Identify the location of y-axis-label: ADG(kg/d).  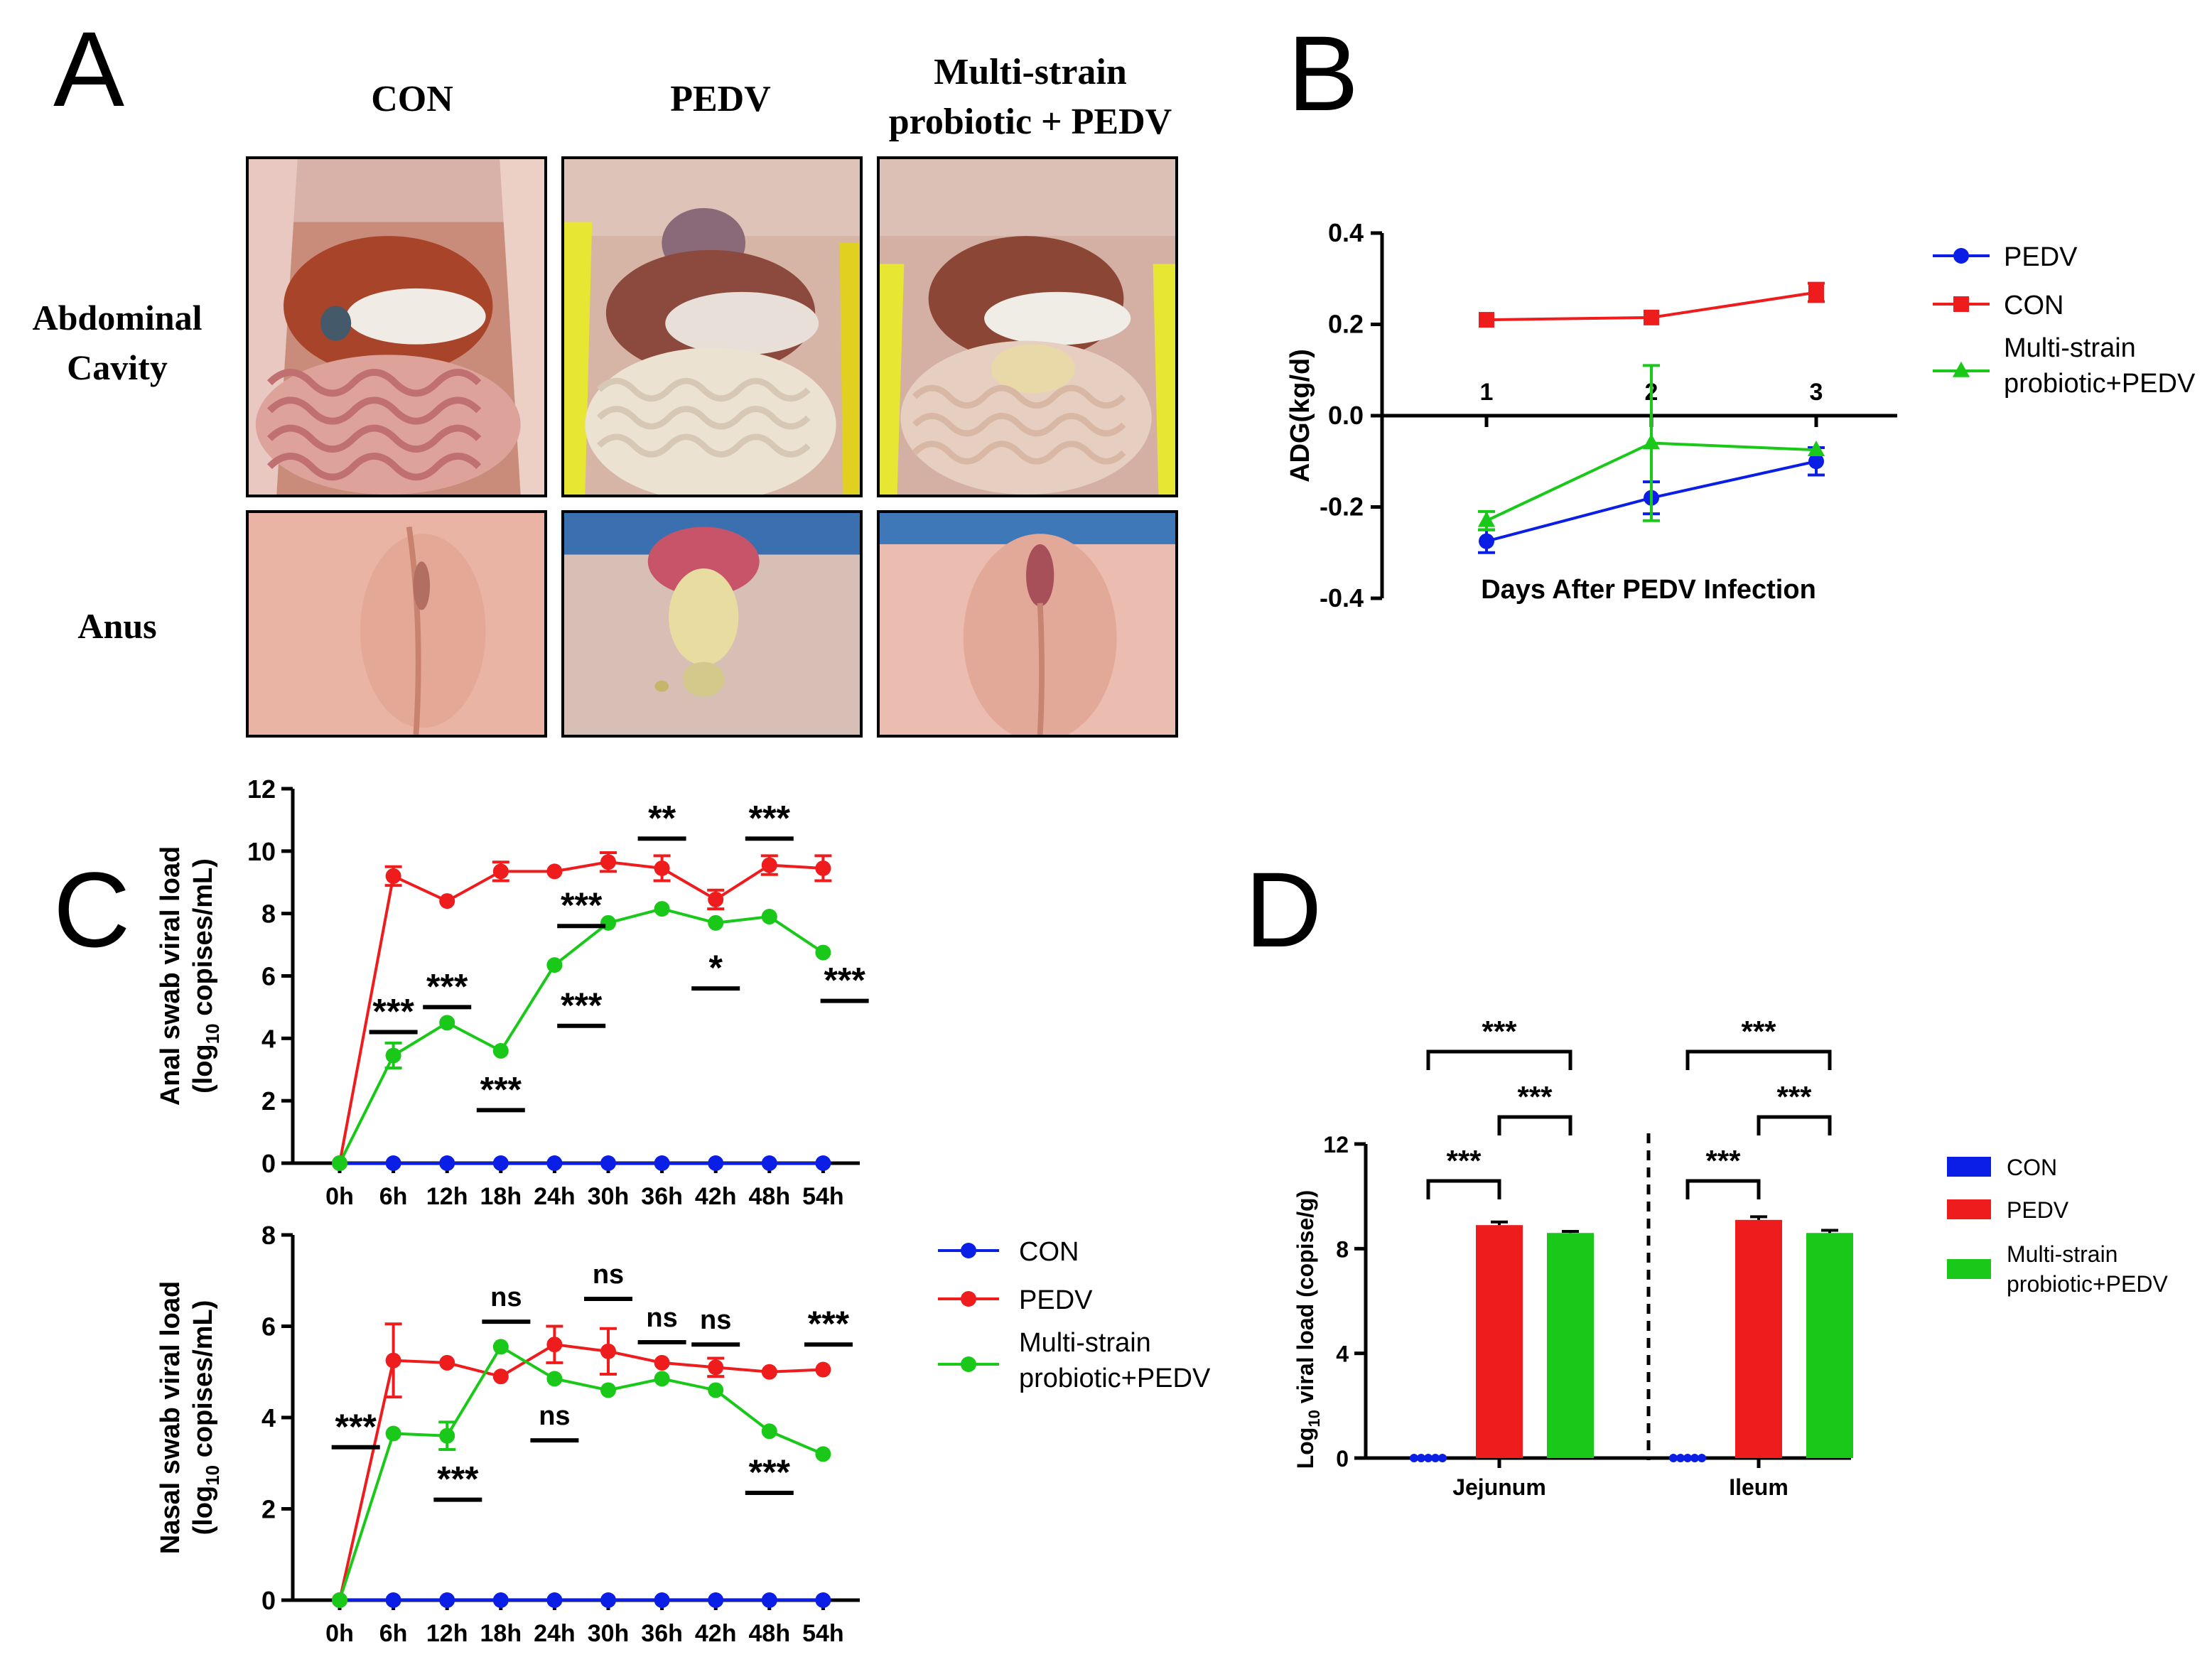
(1300, 415).